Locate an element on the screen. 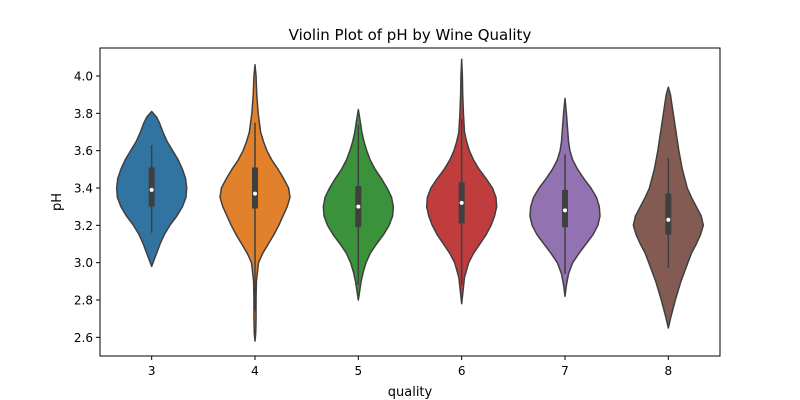  x-axis-label: quality is located at coordinates (410, 392).